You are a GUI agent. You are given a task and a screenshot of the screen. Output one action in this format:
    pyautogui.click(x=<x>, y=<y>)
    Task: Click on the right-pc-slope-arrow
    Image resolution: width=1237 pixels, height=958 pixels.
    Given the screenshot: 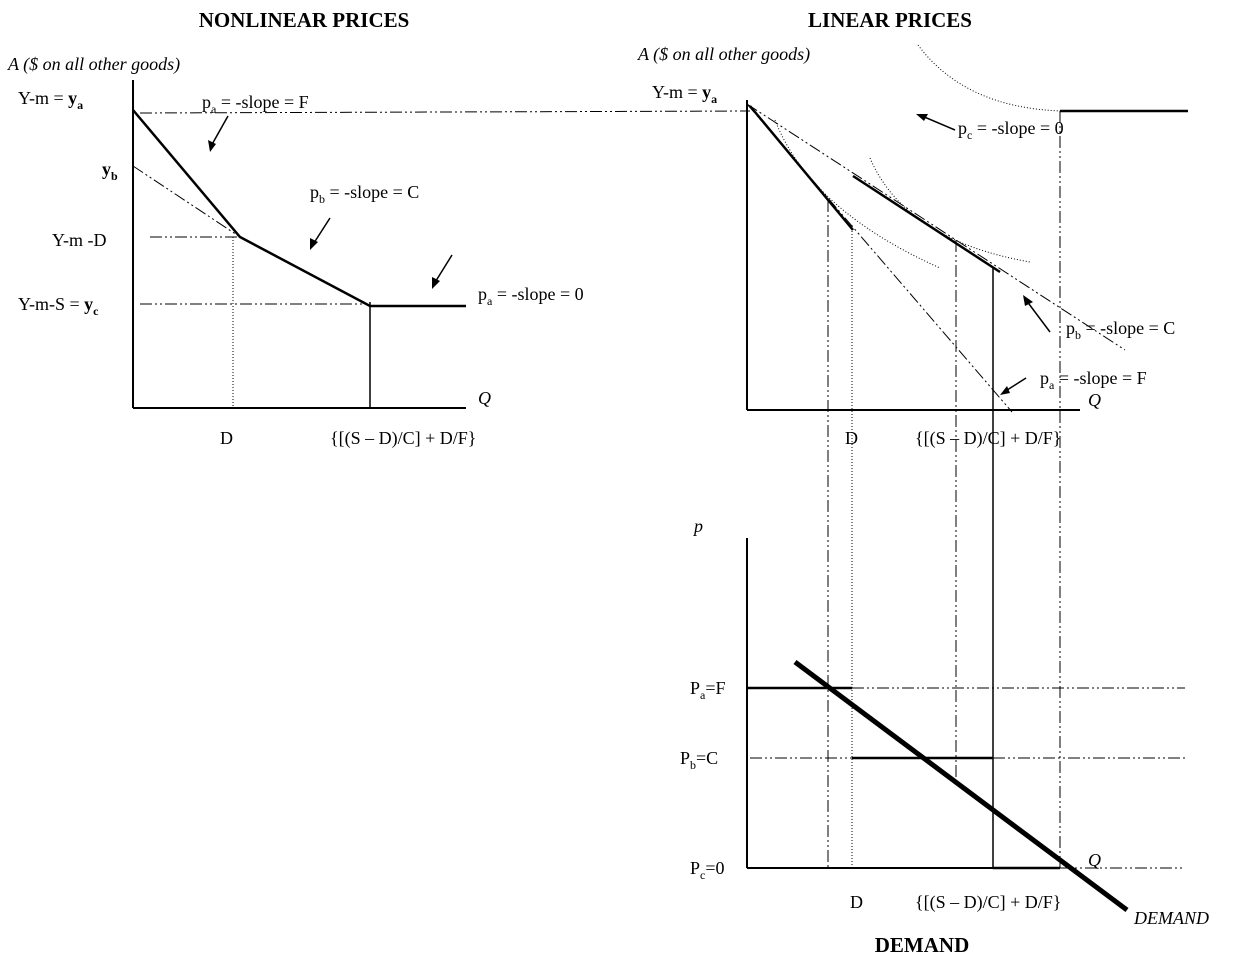 What is the action you would take?
    pyautogui.click(x=938, y=123)
    